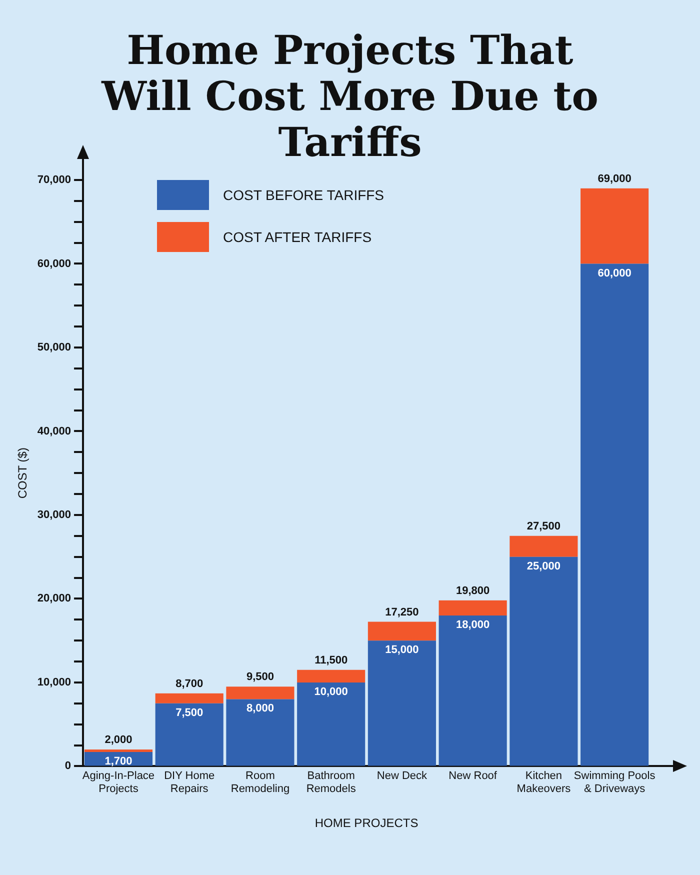 Image resolution: width=700 pixels, height=875 pixels. I want to click on data-label: 60,000, so click(615, 273).